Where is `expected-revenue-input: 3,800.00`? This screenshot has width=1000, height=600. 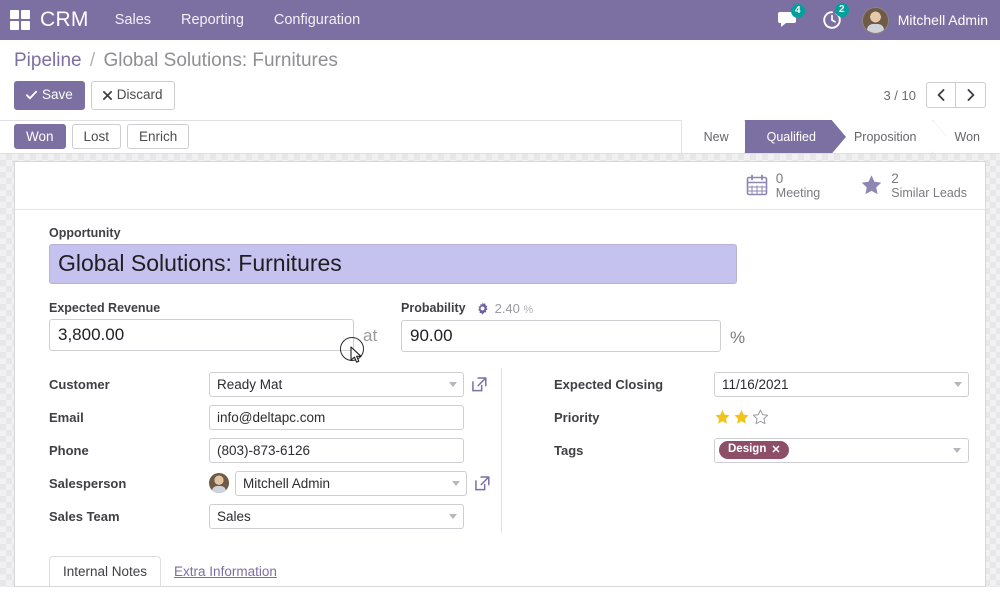 expected-revenue-input: 3,800.00 is located at coordinates (201, 334).